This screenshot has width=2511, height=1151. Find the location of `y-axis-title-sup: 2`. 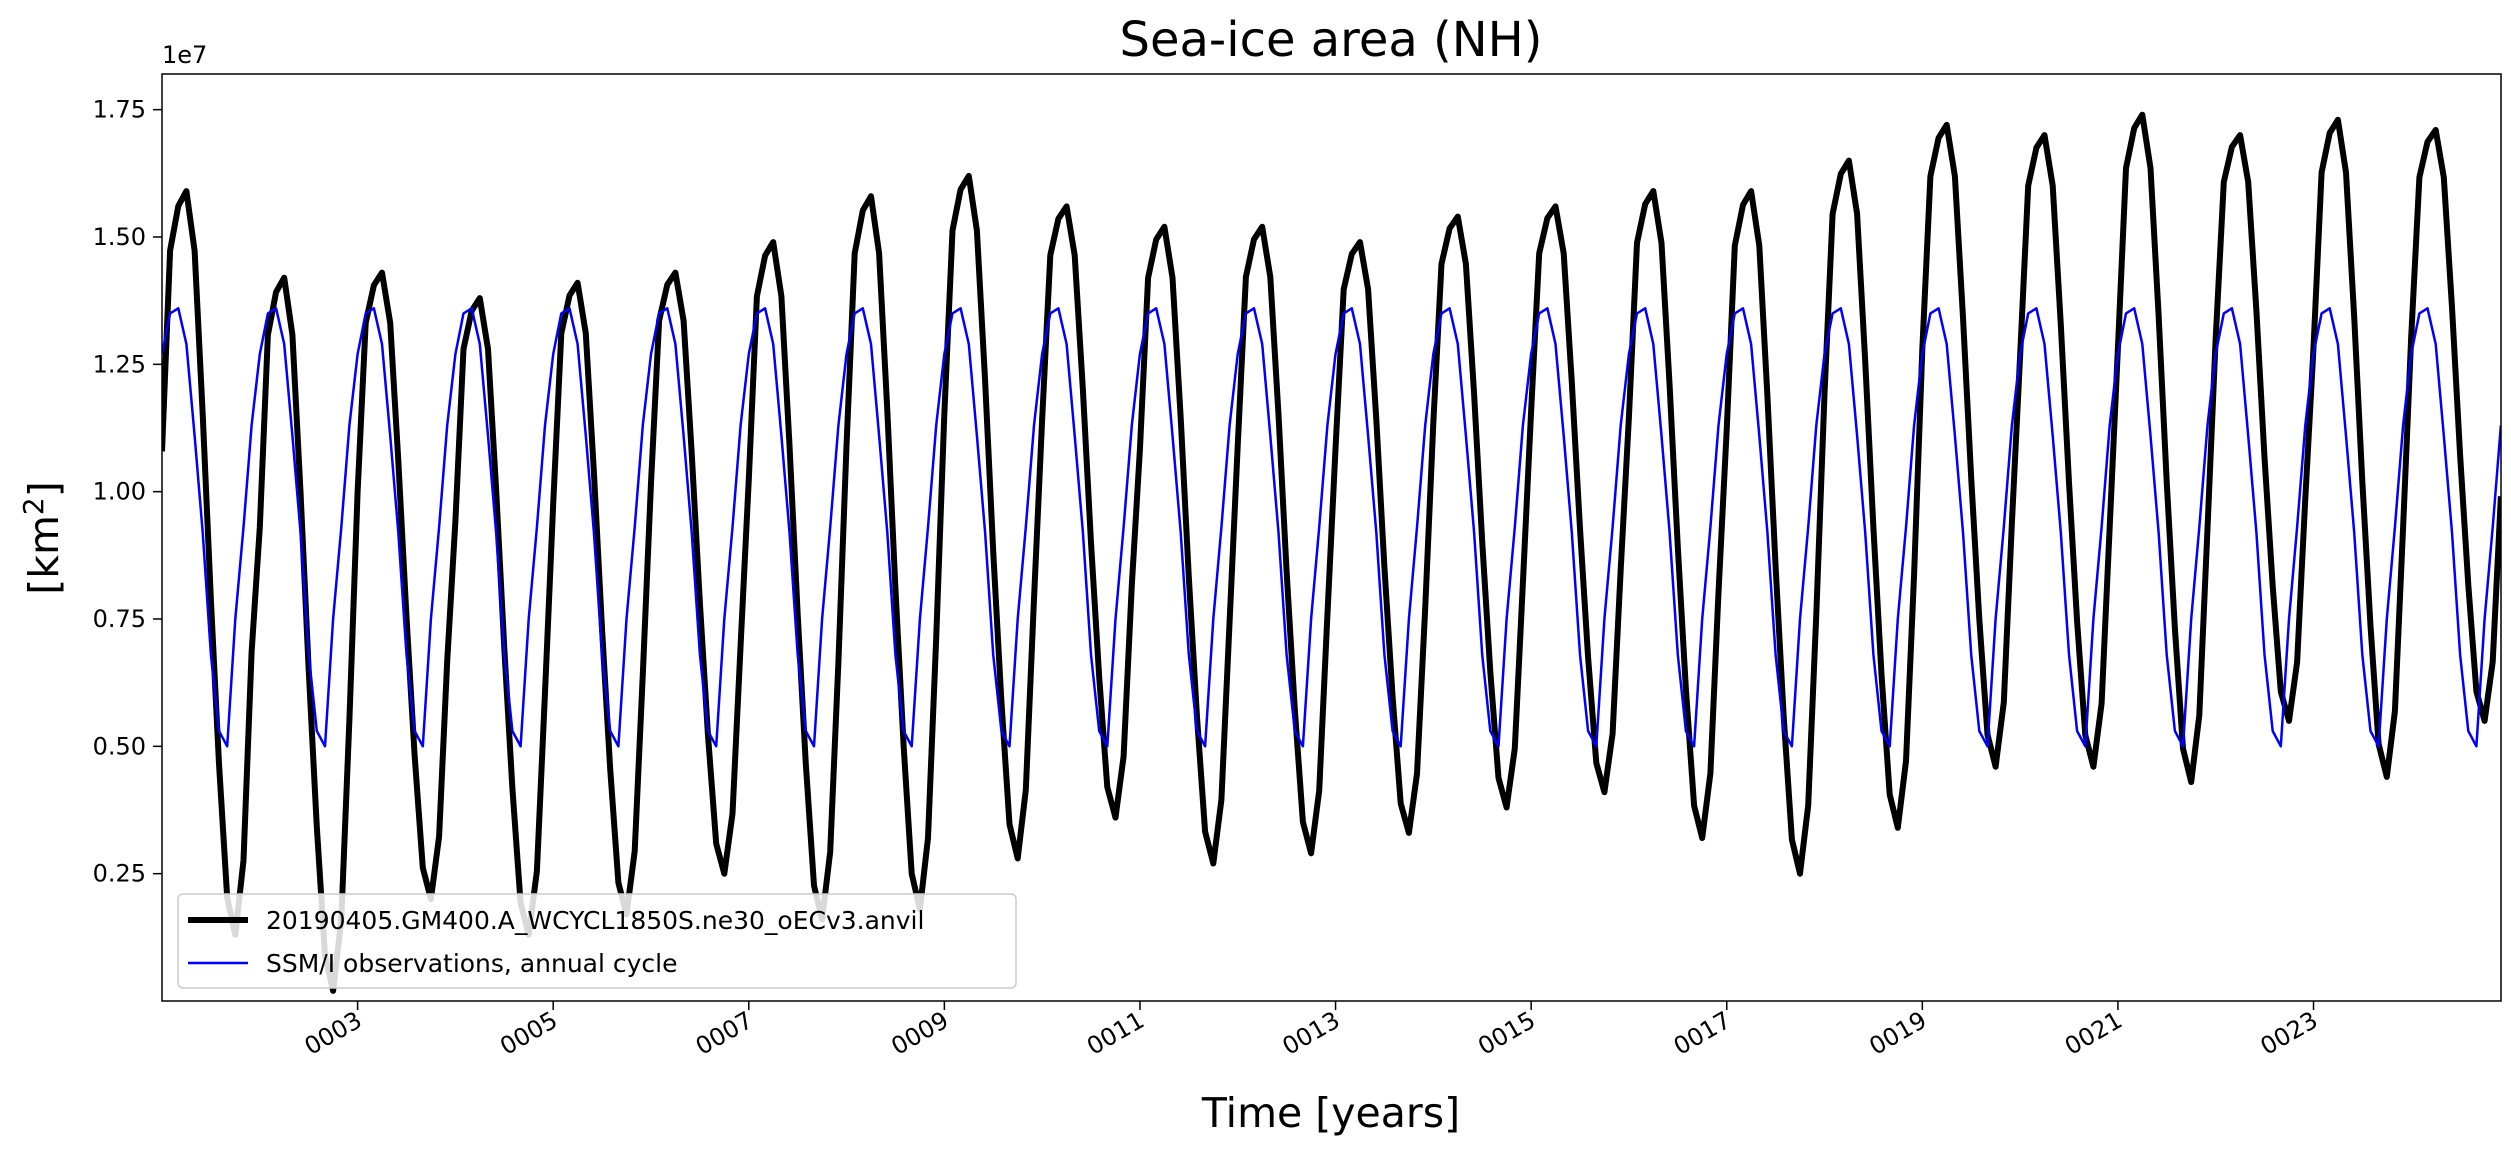

y-axis-title-sup: 2 is located at coordinates (33, 506).